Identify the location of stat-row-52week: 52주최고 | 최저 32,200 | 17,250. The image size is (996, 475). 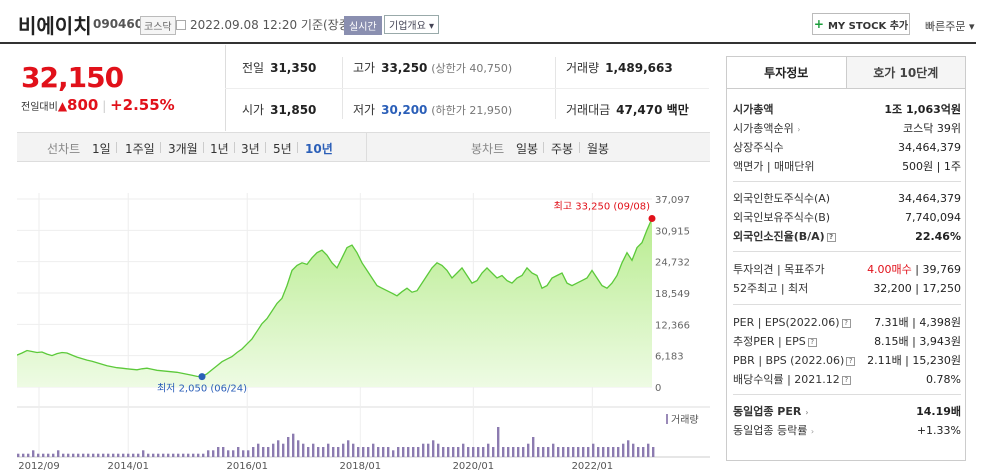
(847, 288).